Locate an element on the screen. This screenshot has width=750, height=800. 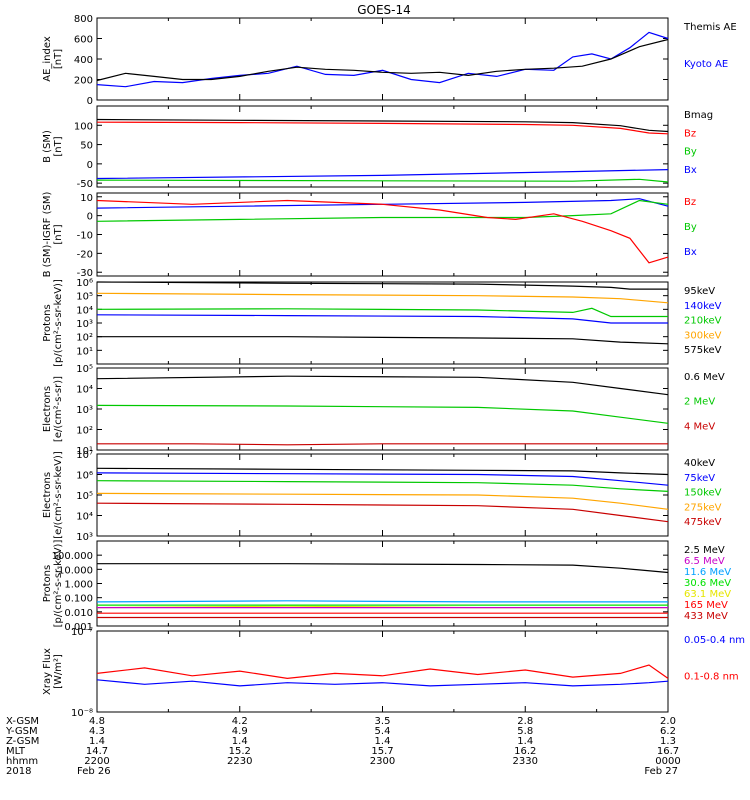
x-axis-value: 2200 is located at coordinates (96, 761).